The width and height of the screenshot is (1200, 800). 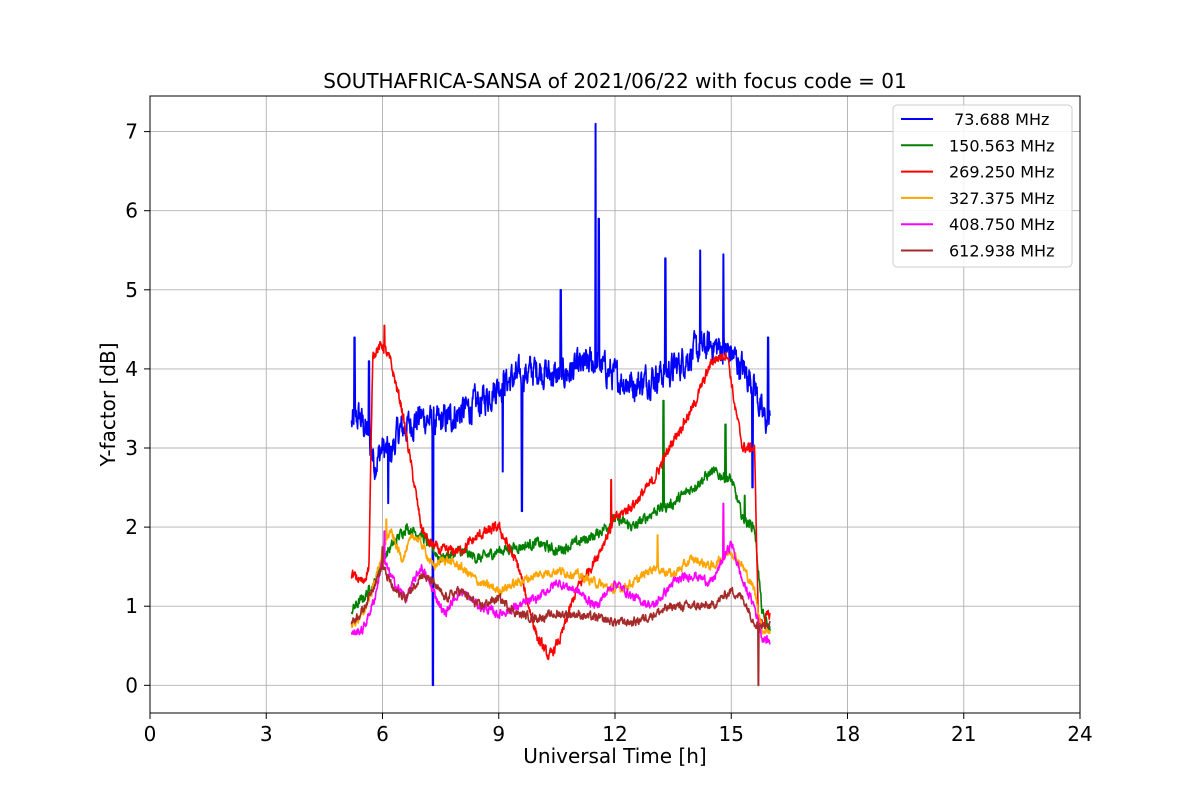 What do you see at coordinates (131, 290) in the screenshot?
I see `y-tick-label: 5` at bounding box center [131, 290].